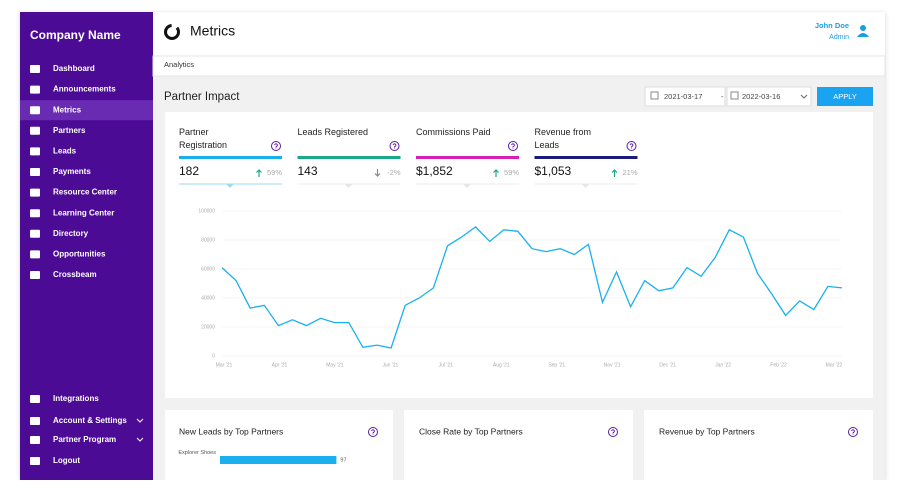  I want to click on nav-item: Logout, so click(66, 460).